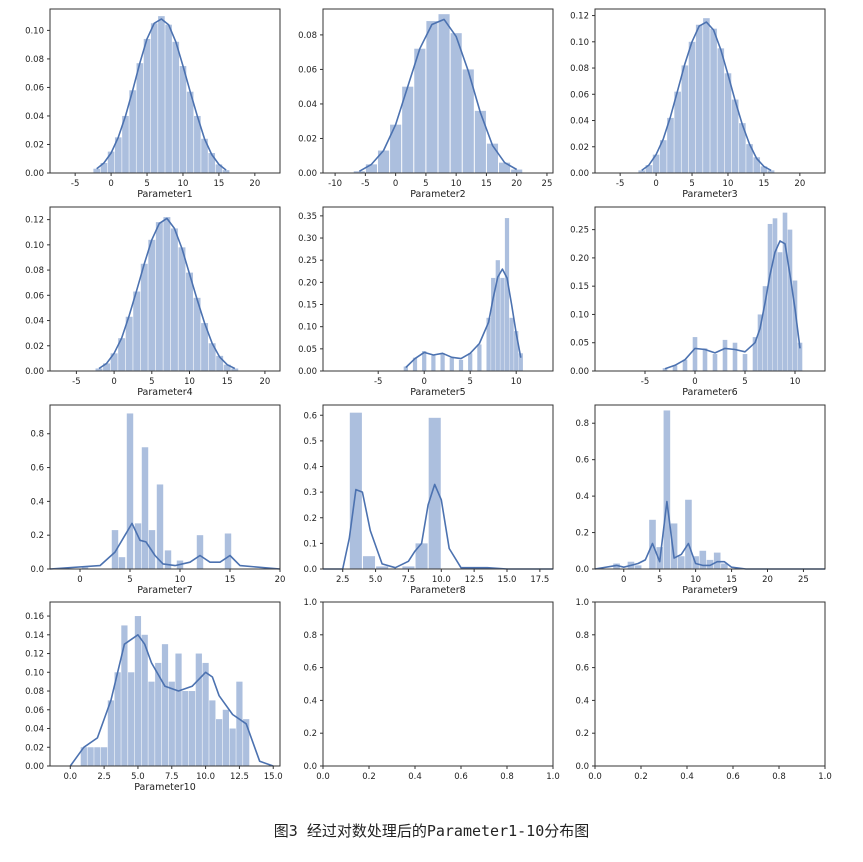 Image resolution: width=863 pixels, height=862 pixels. Describe the element at coordinates (431, 831) in the screenshot. I see `figure-caption: 图3 经过对数处理后的Parameter1-10分布图` at that location.